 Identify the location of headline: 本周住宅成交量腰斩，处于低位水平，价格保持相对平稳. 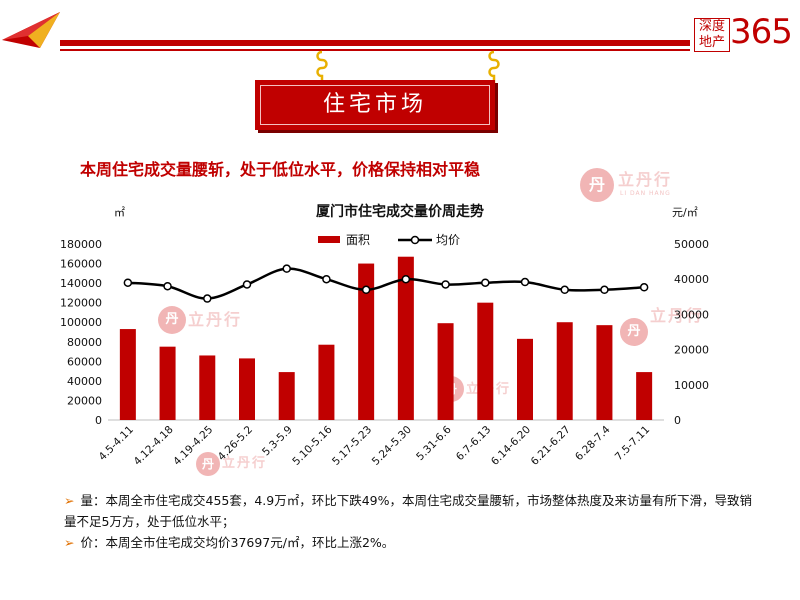
(280, 169).